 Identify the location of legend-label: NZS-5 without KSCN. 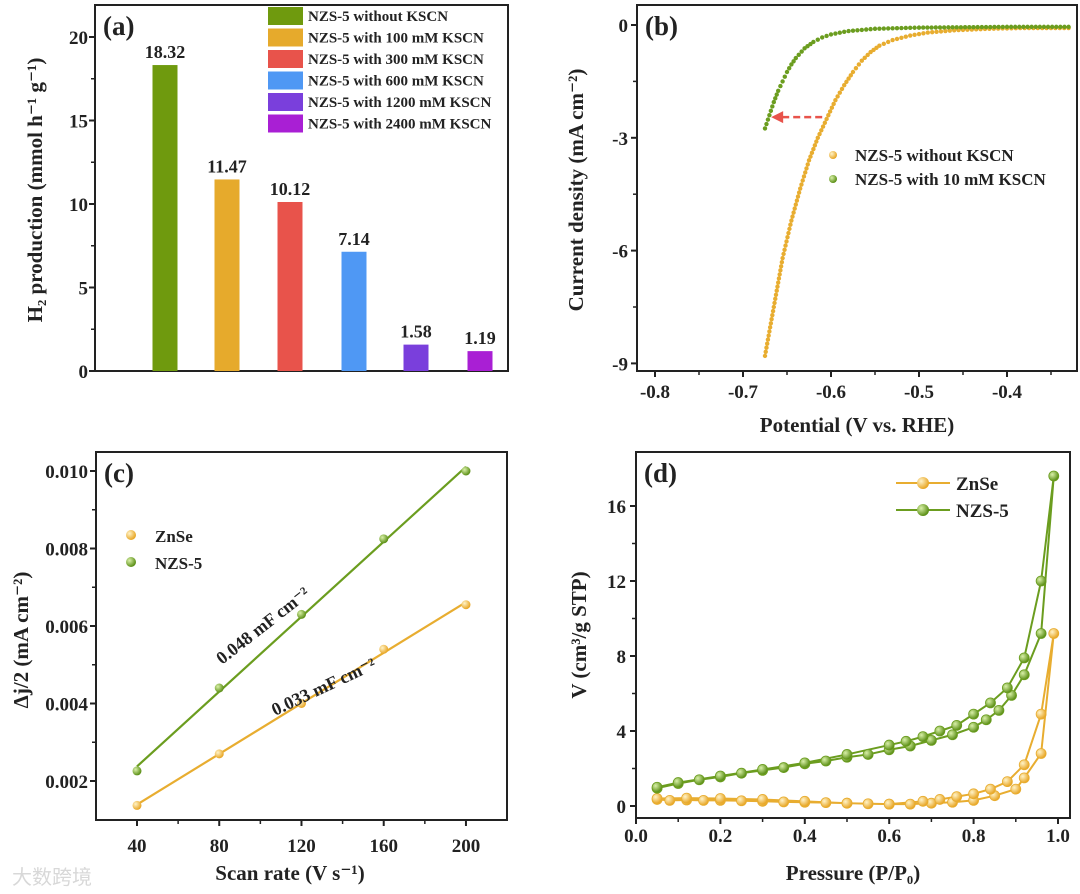
(378, 17).